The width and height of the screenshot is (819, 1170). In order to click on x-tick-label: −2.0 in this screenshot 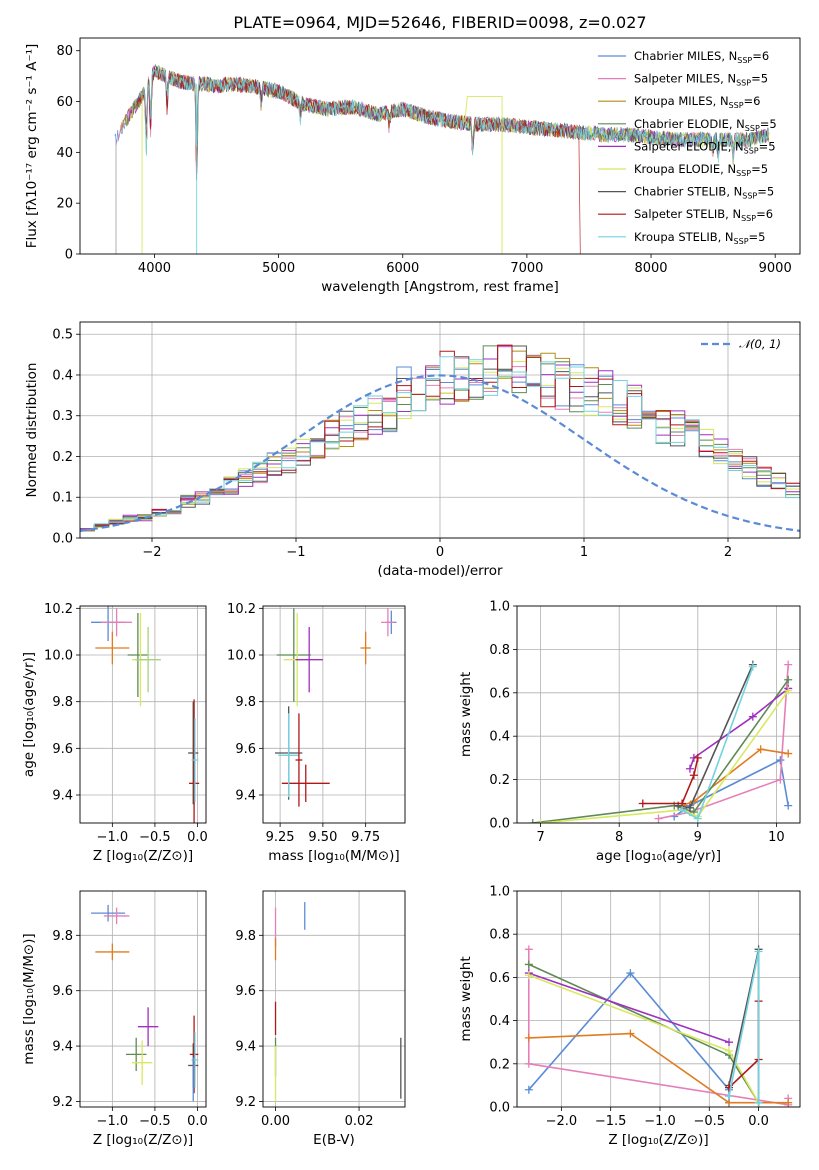, I will do `click(562, 1121)`.